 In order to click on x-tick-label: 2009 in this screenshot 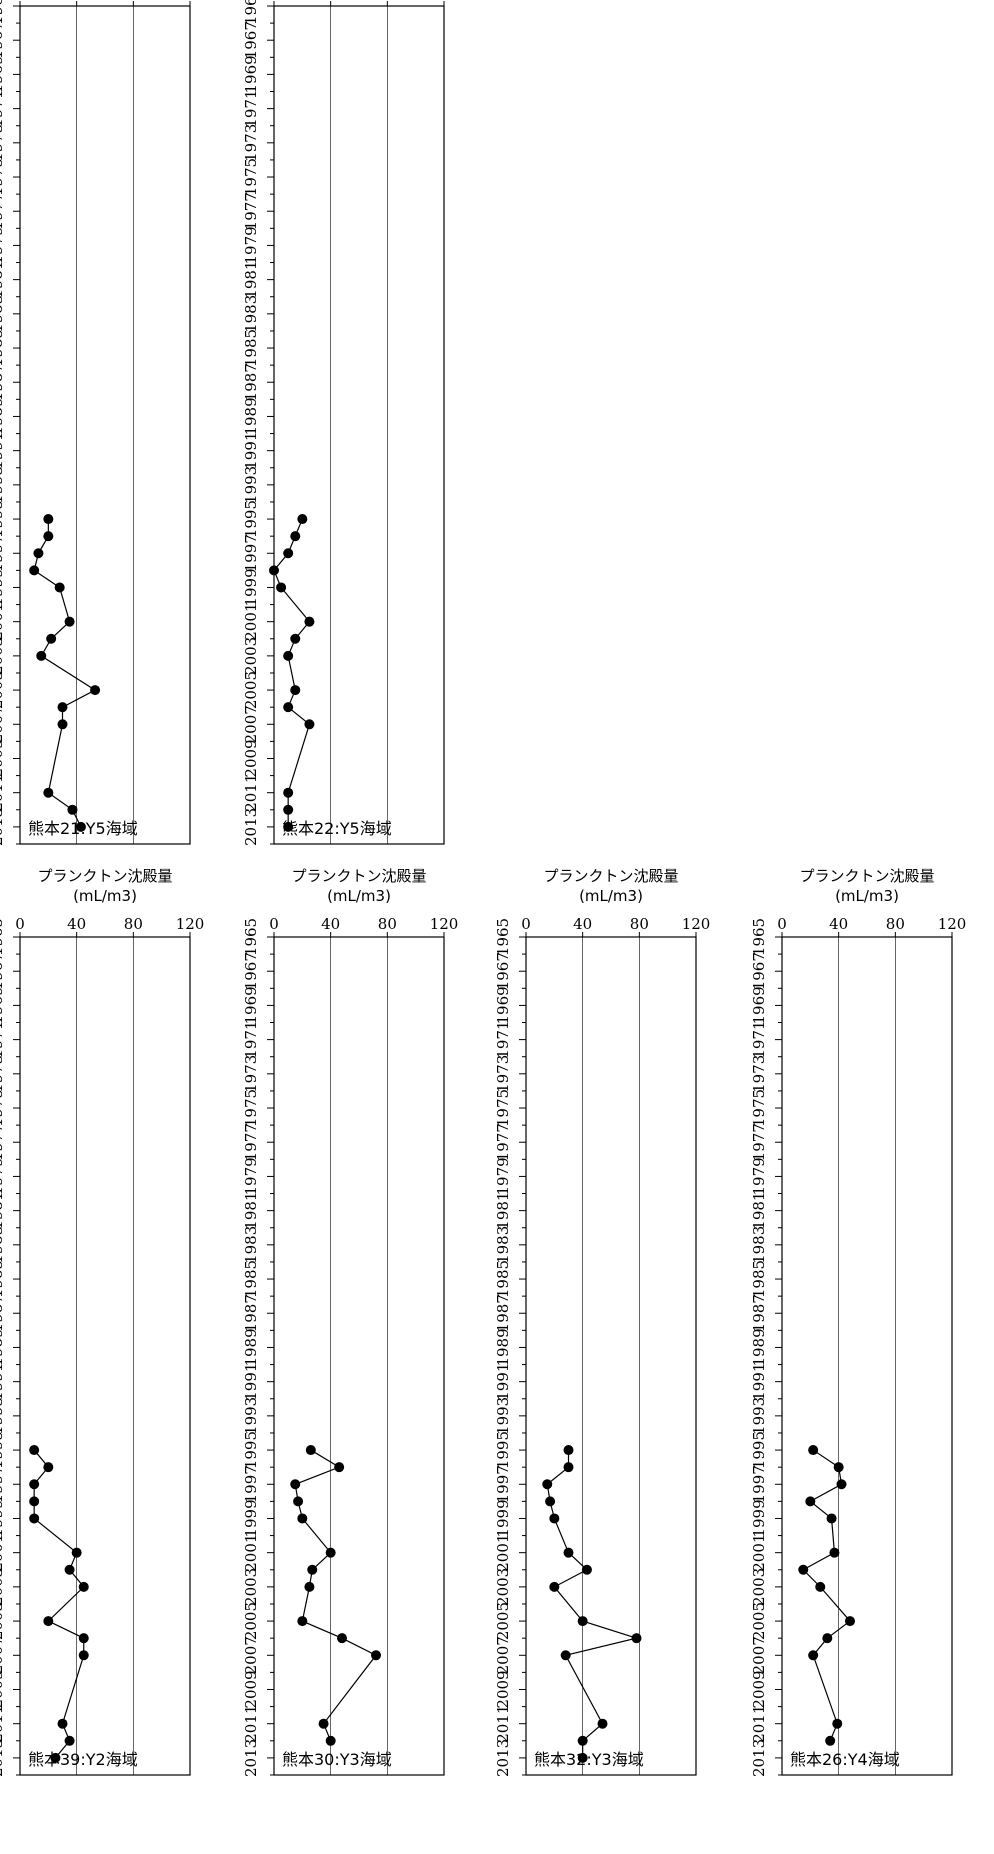, I will do `click(503, 1689)`.